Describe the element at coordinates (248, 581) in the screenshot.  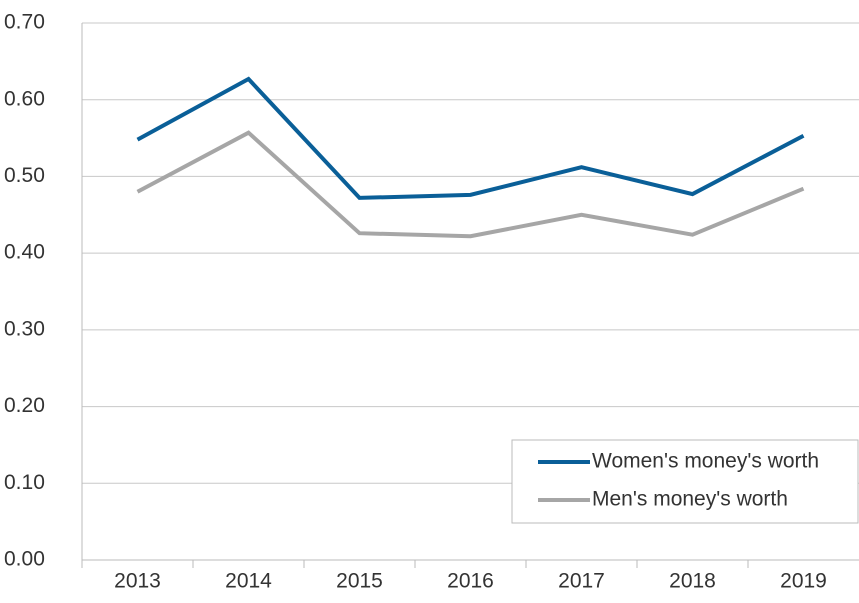
I see `x-tick-label: 2014` at that location.